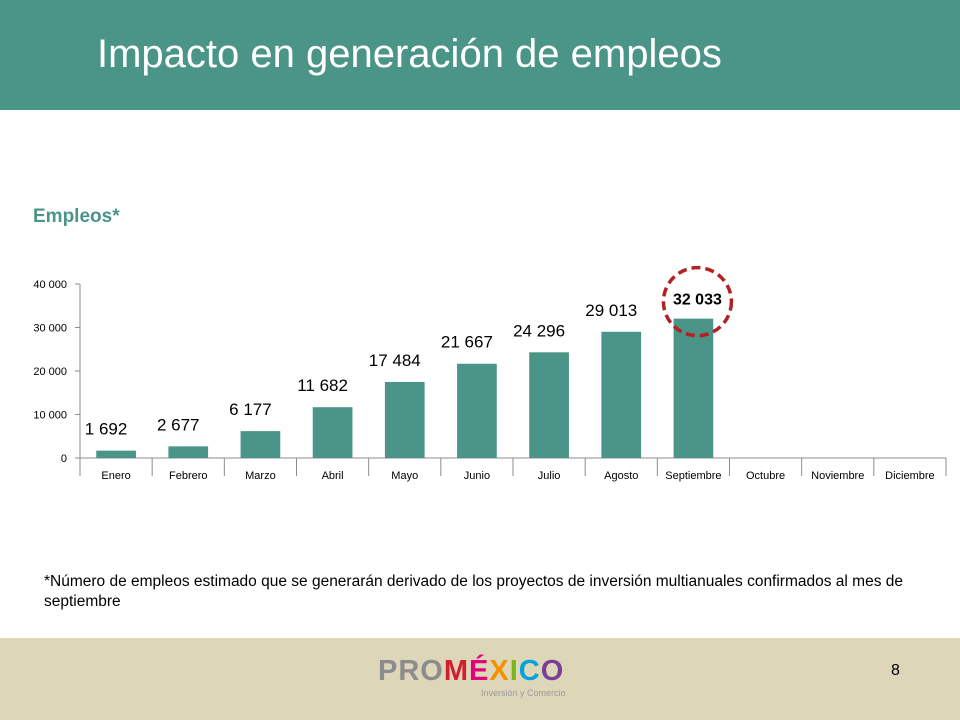  Describe the element at coordinates (765, 476) in the screenshot. I see `x-tick-label: Octubre` at that location.